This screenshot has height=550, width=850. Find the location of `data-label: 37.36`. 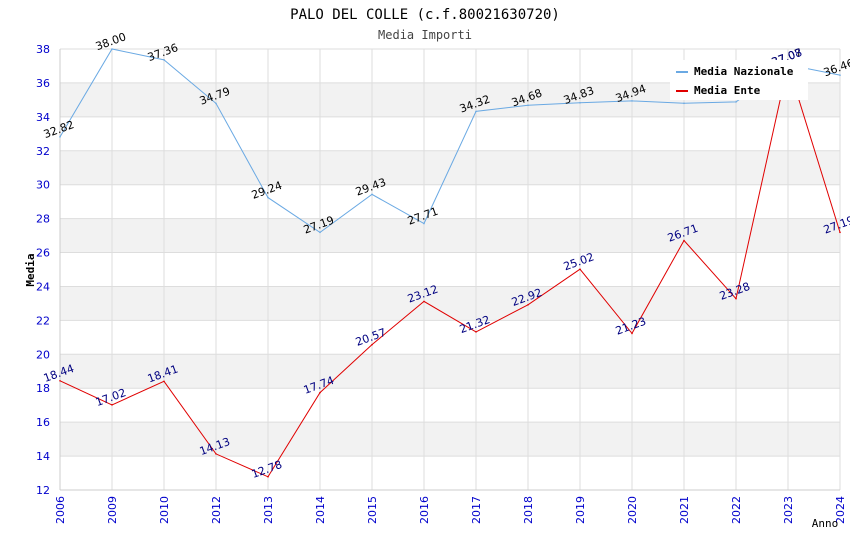

data-label: 37.36 is located at coordinates (163, 52).